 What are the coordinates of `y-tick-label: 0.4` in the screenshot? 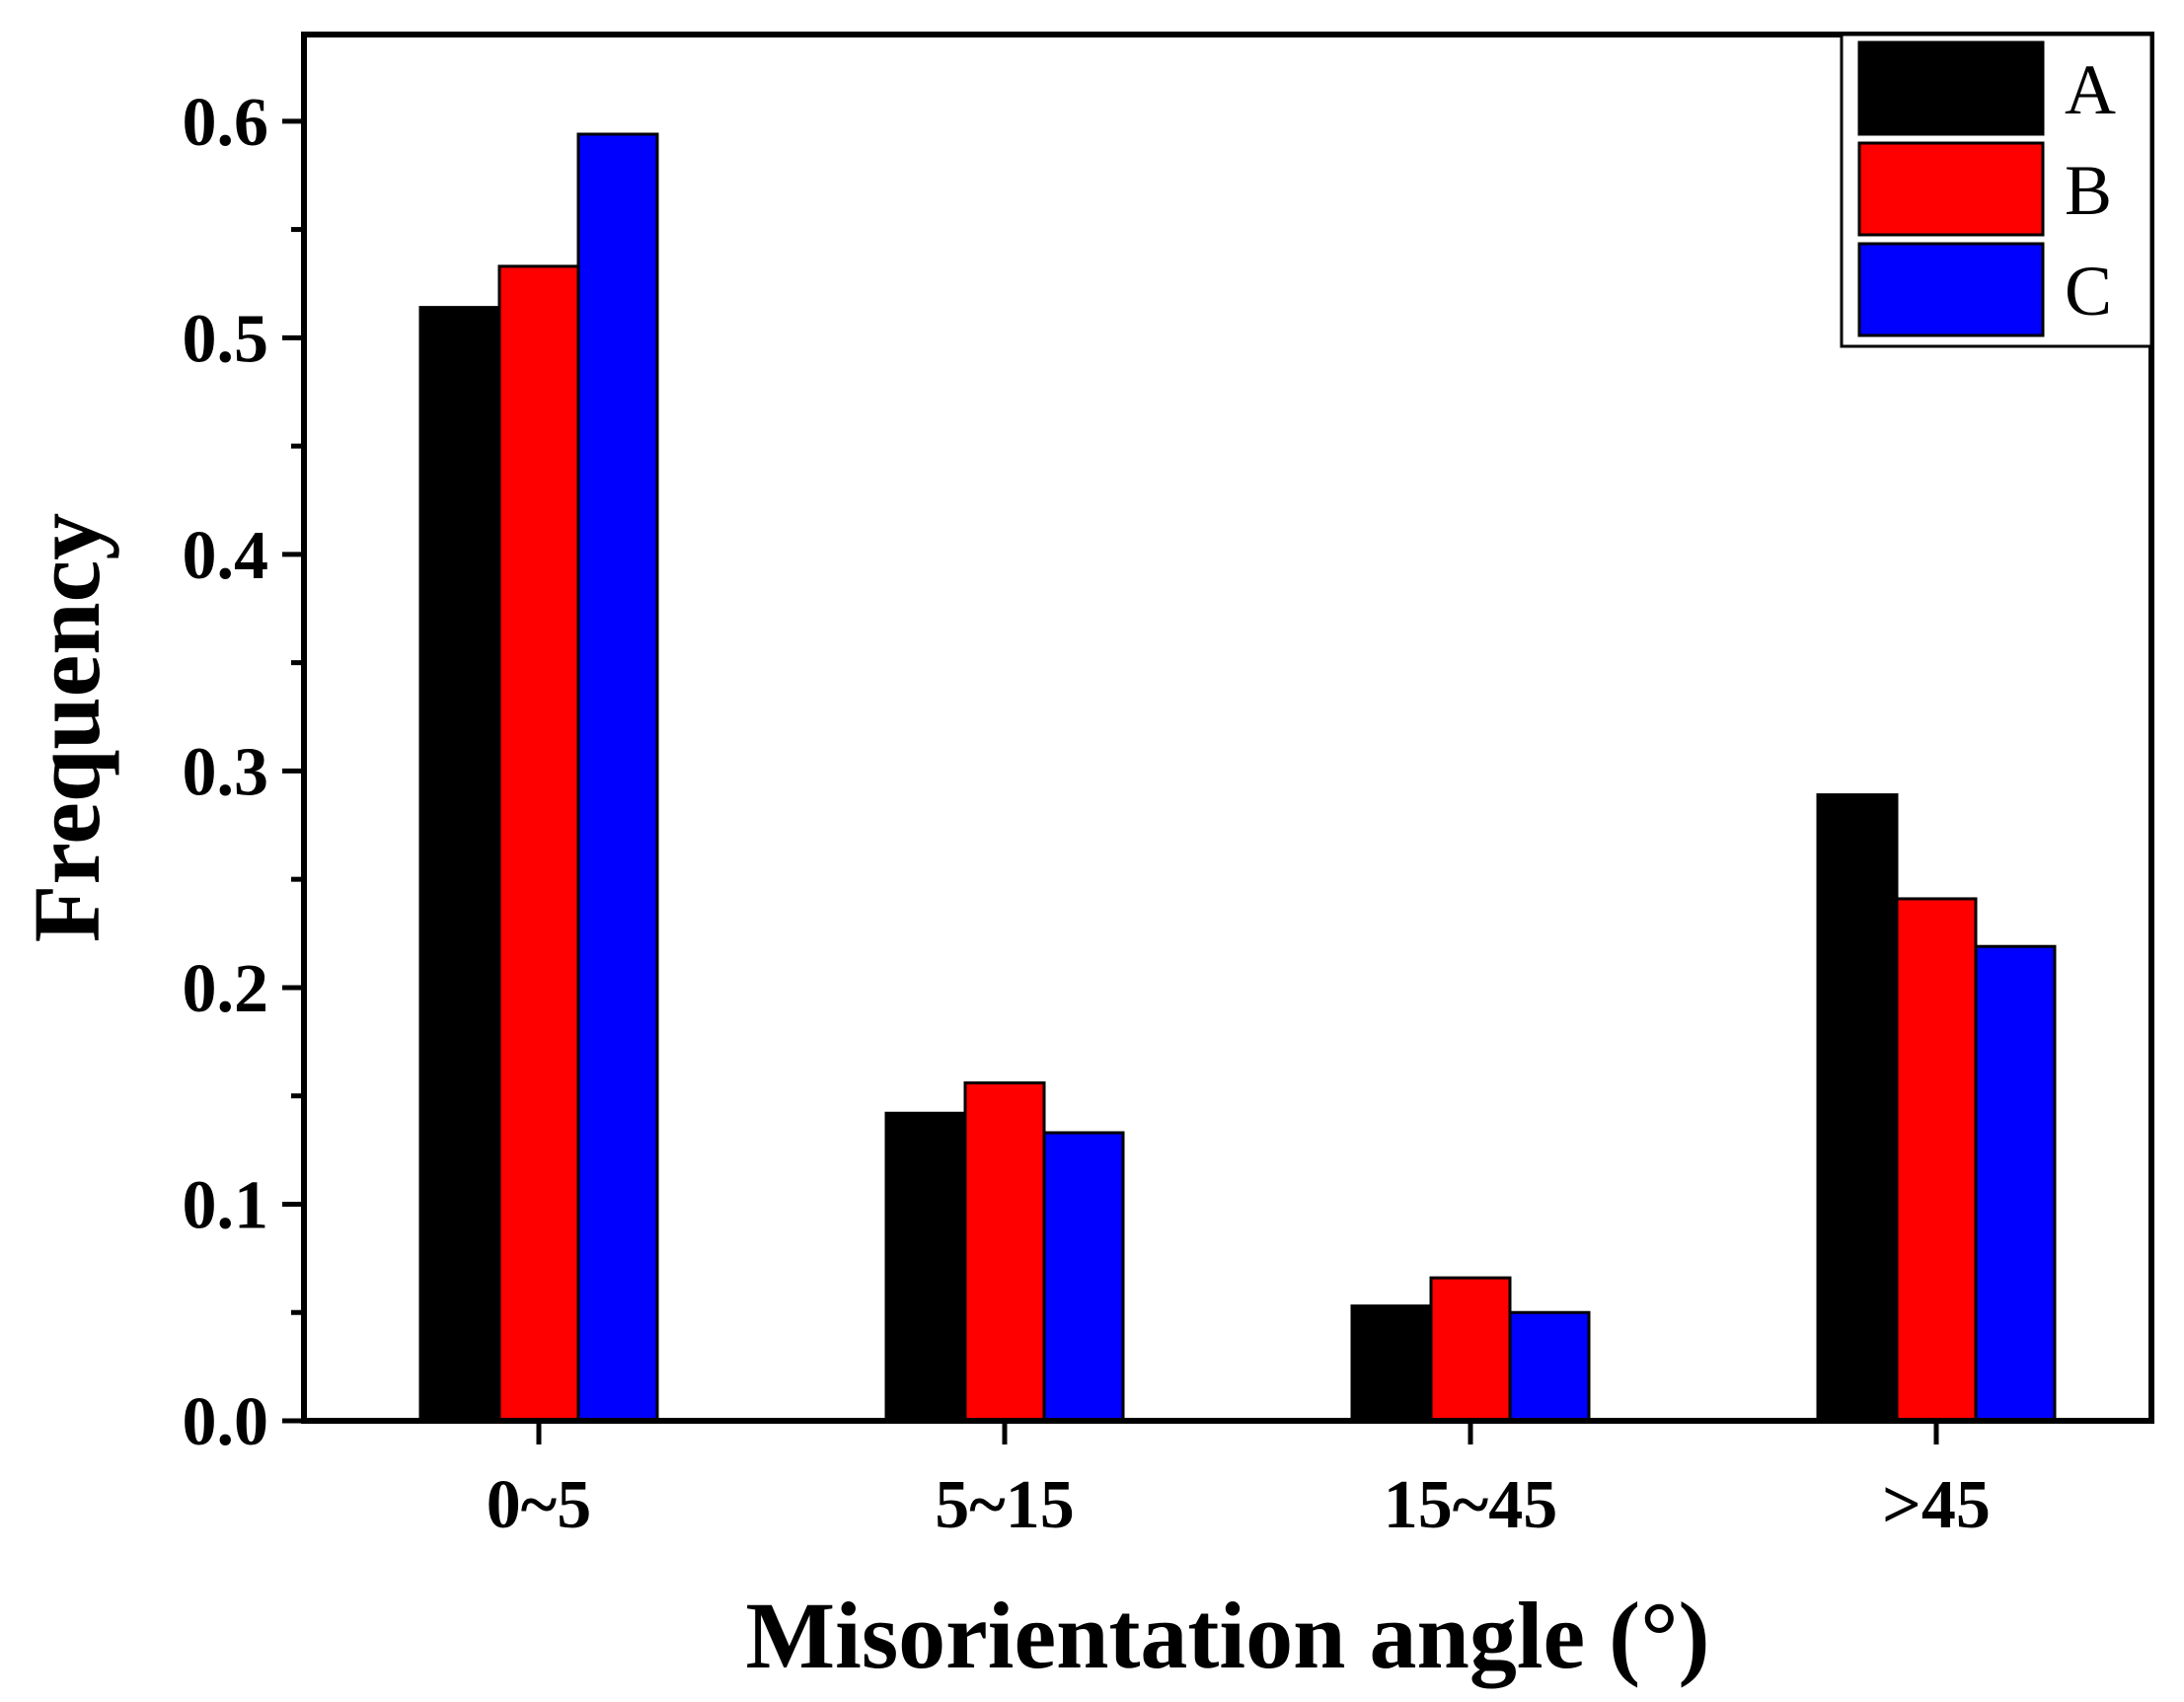 It's located at (226, 556).